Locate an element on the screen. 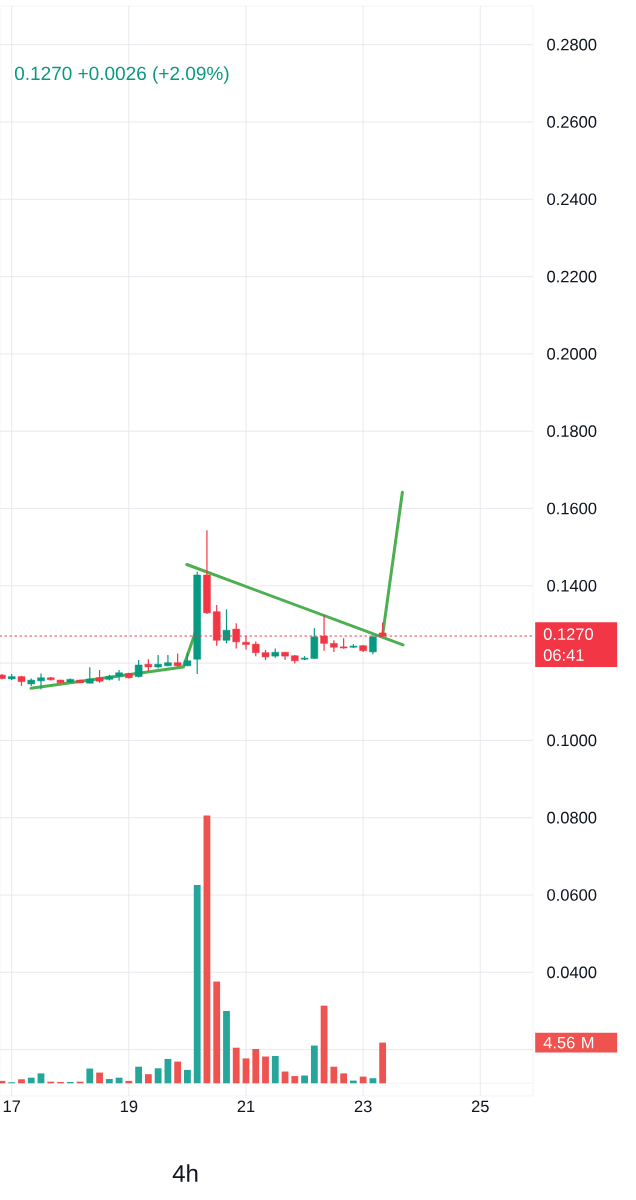  y-tick-label: 0.0600 is located at coordinates (572, 895).